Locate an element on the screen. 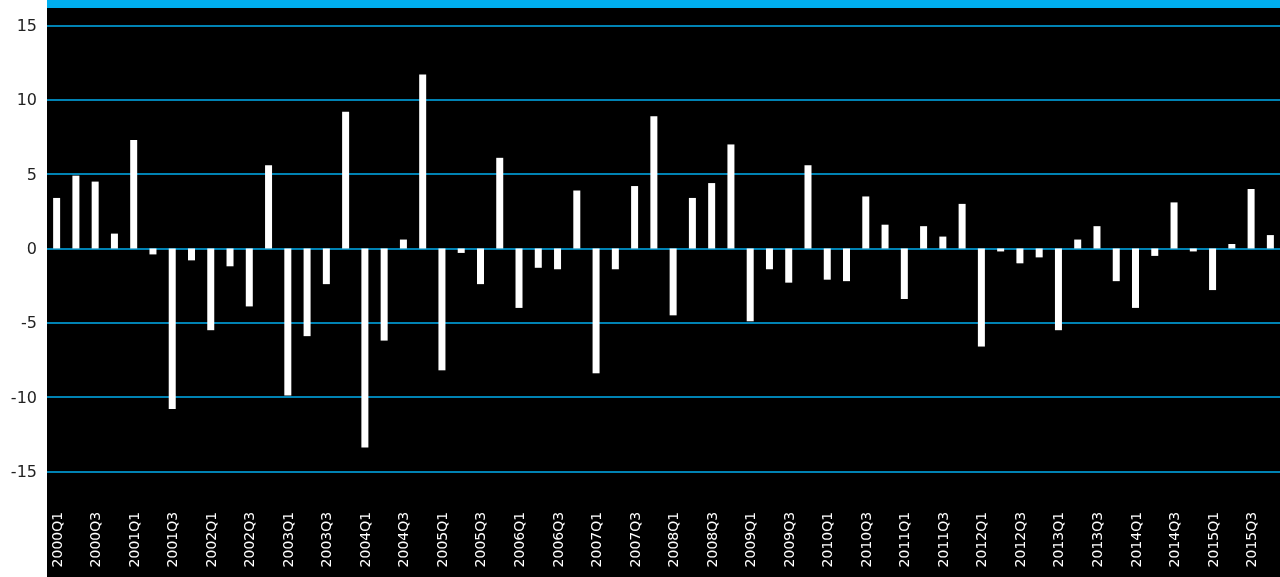  x-tick-label: 2011Q1 is located at coordinates (904, 539).